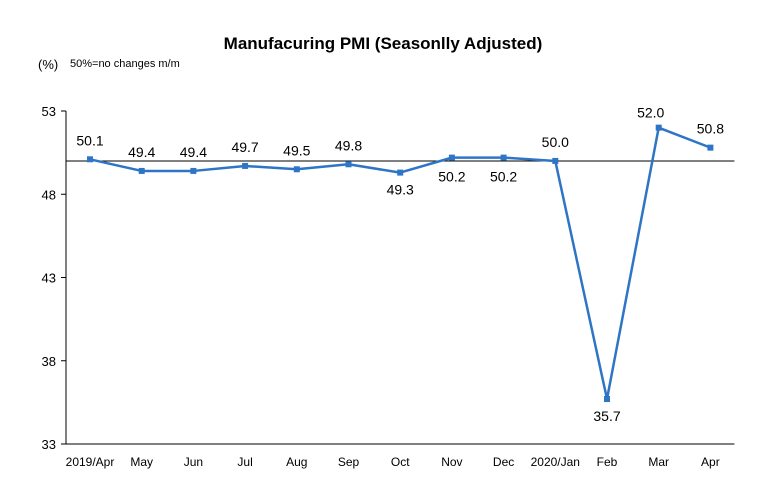  What do you see at coordinates (89, 140) in the screenshot?
I see `data-label: 50.1` at bounding box center [89, 140].